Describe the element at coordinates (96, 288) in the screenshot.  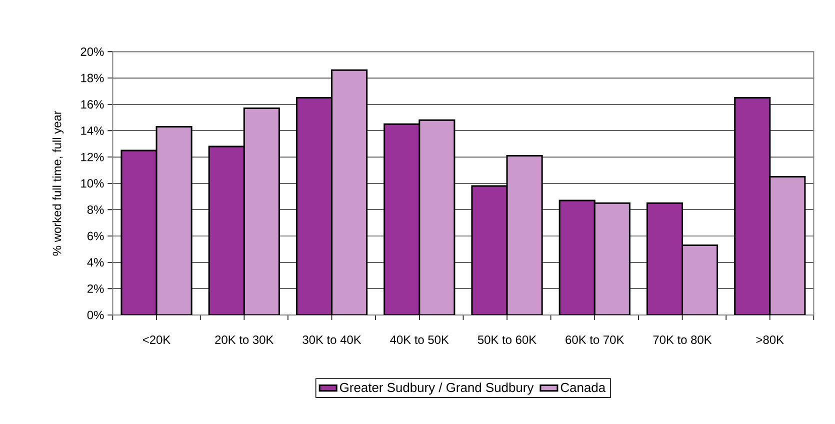
I see `y-tick-label: 2%` at that location.